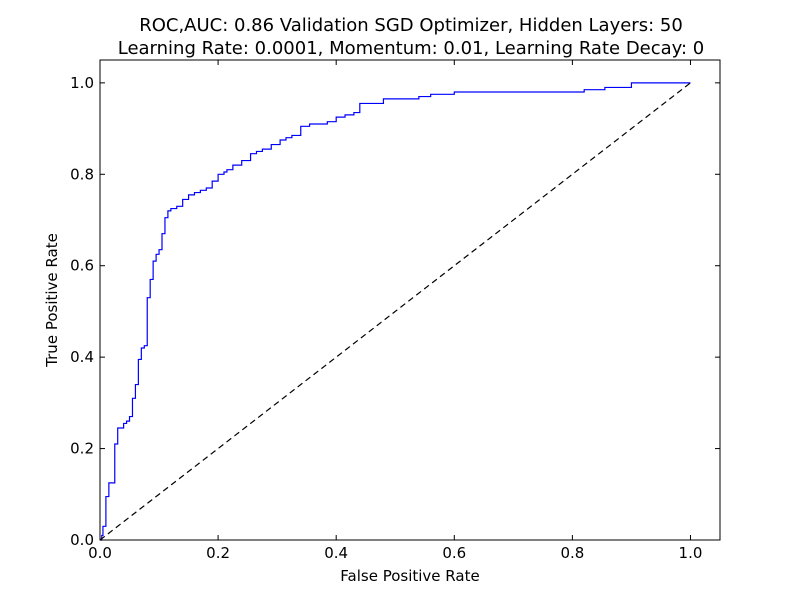  Describe the element at coordinates (82, 174) in the screenshot. I see `y-tick-label: 0.8` at that location.